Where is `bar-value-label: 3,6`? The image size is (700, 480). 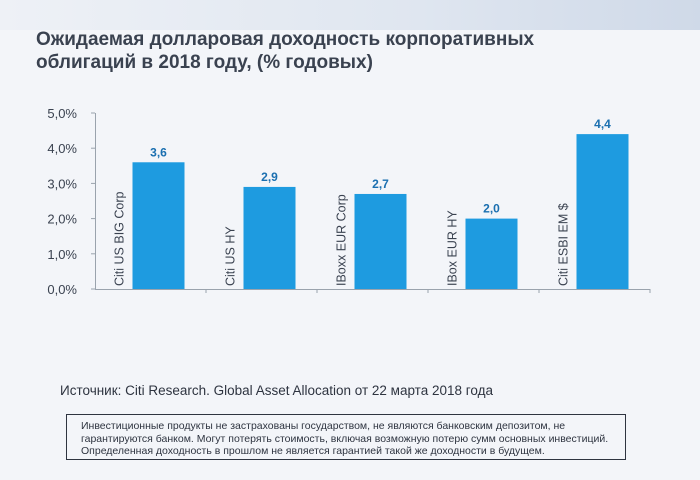
bar-value-label: 3,6 is located at coordinates (158, 152).